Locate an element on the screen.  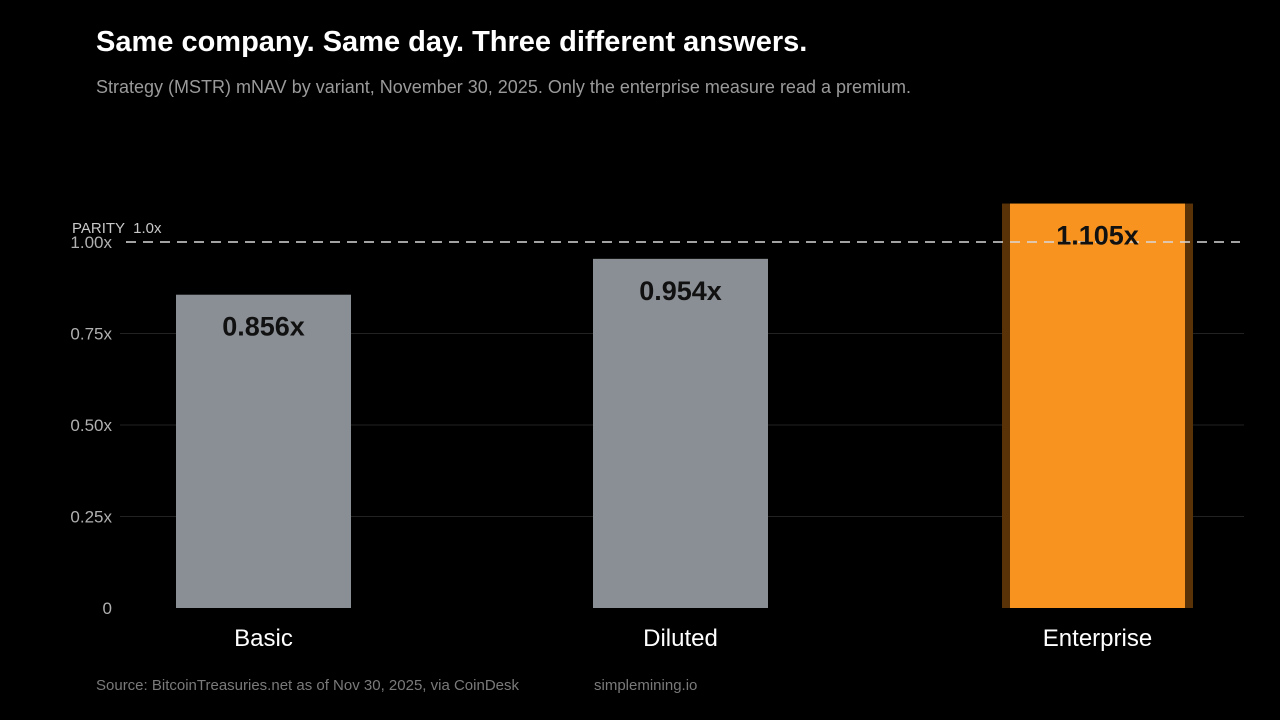
data-label: 0.856x is located at coordinates (263, 327).